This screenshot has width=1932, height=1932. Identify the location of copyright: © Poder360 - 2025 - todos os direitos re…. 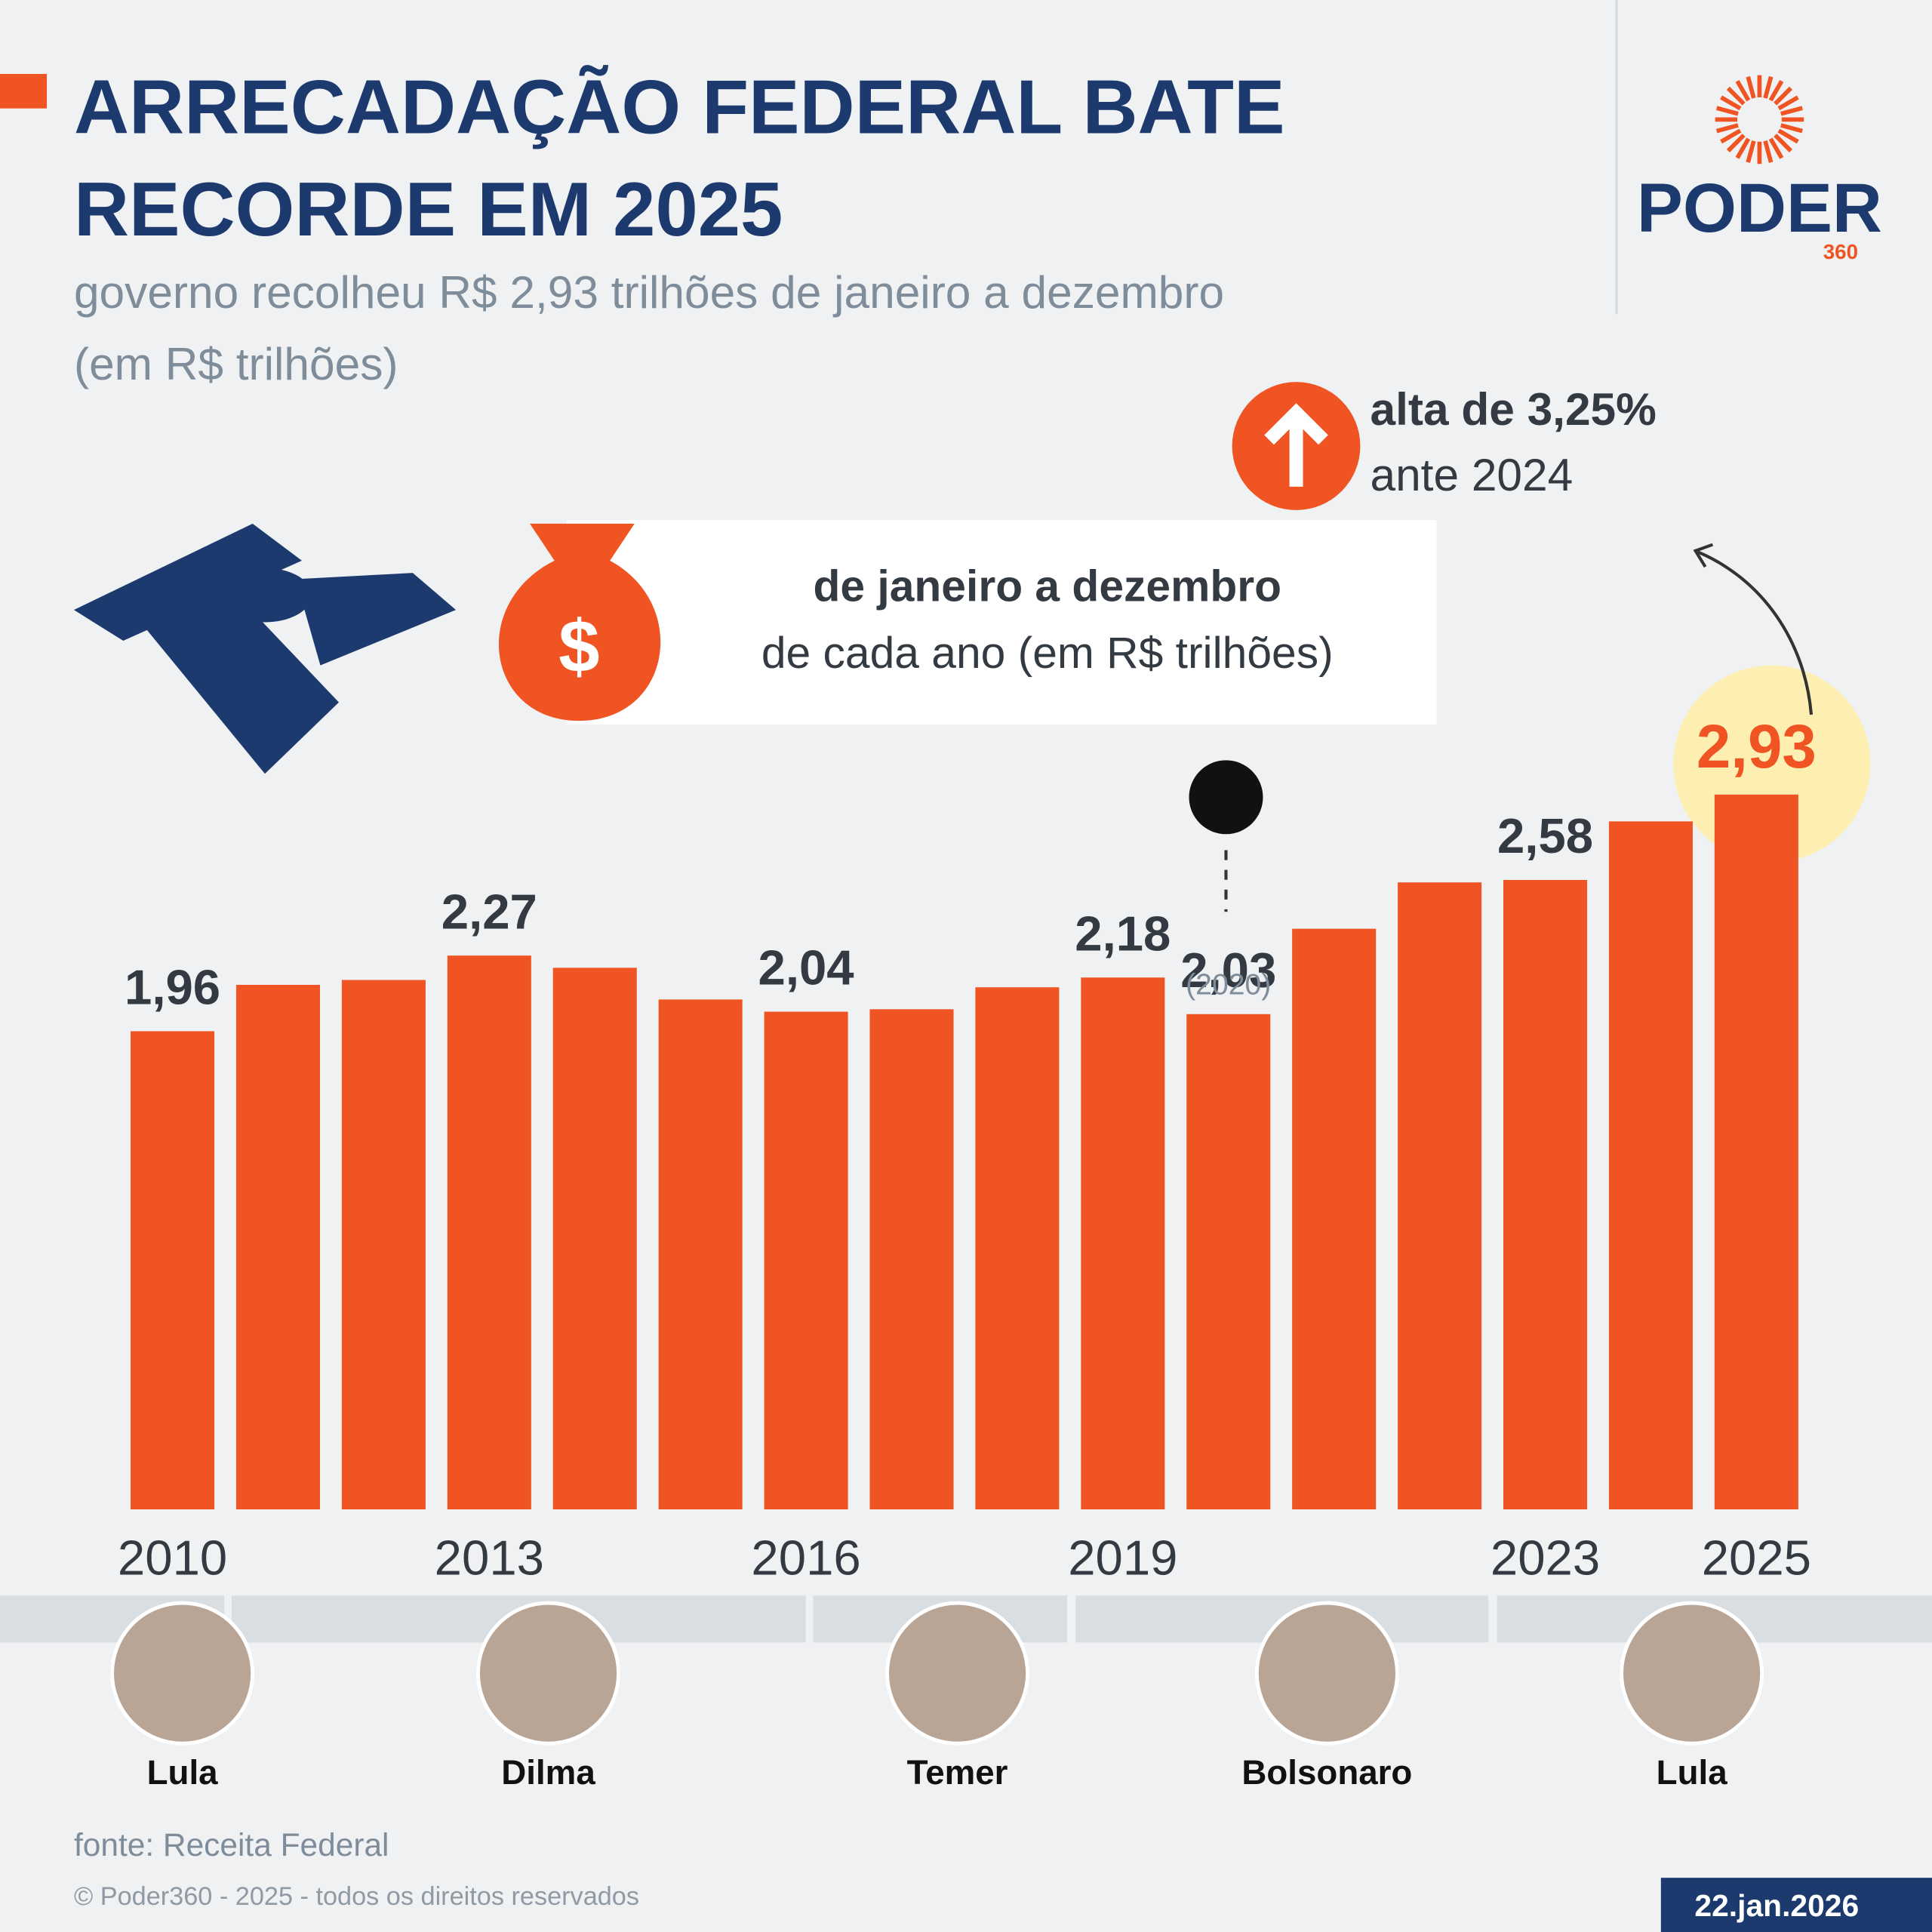
(356, 1896).